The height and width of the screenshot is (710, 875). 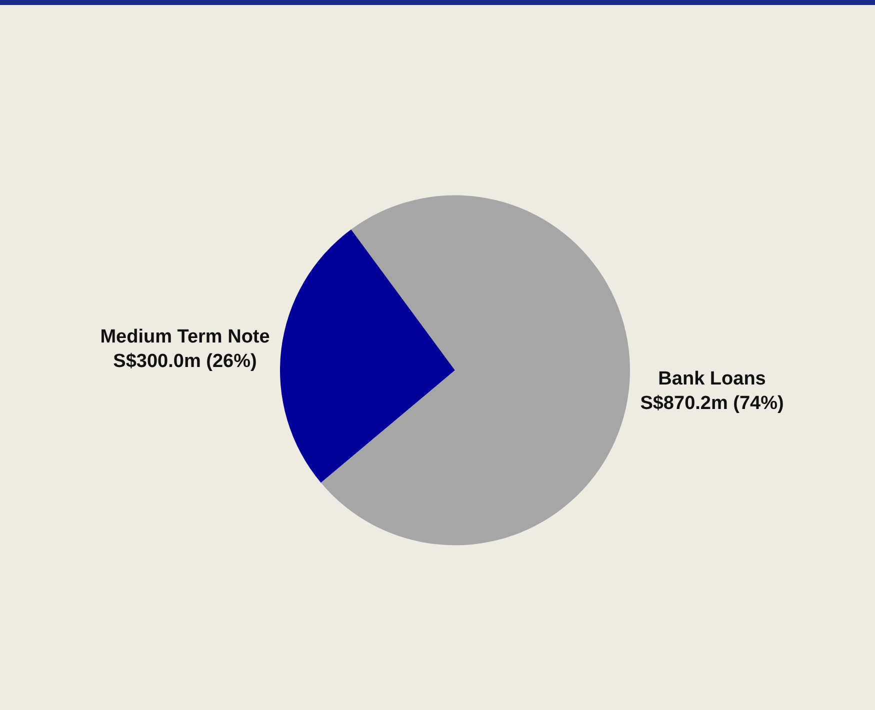 I want to click on pie-slice, so click(x=367, y=356).